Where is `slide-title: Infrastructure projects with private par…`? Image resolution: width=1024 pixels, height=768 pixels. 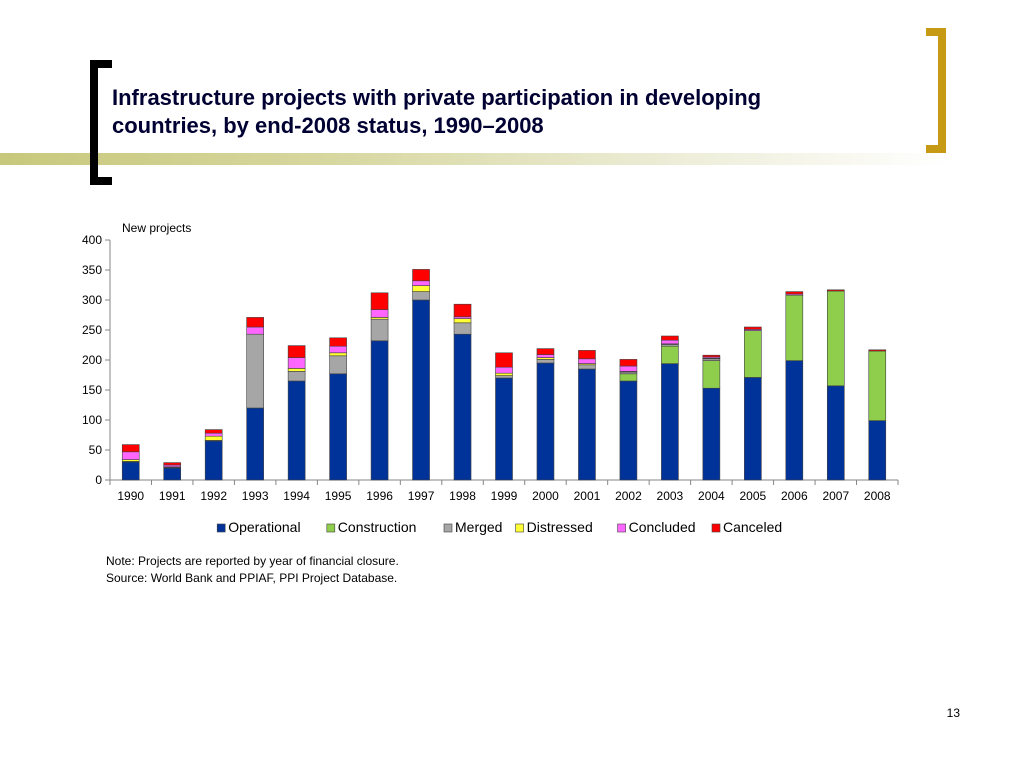
slide-title: Infrastructure projects with private par… is located at coordinates (507, 112).